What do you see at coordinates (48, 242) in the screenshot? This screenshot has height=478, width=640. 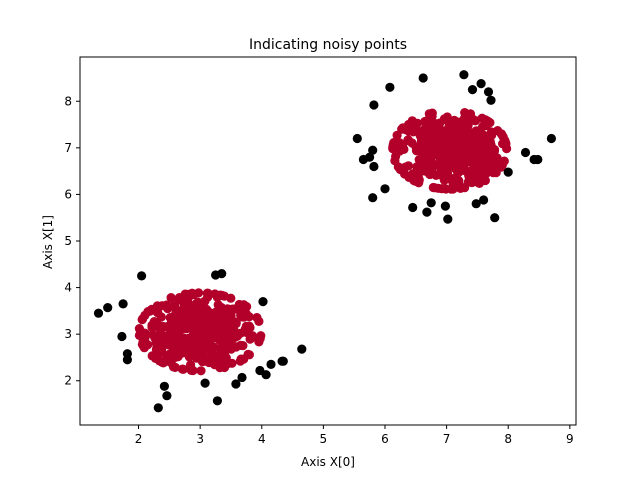 I see `y-axis-label: Axis X[1]` at bounding box center [48, 242].